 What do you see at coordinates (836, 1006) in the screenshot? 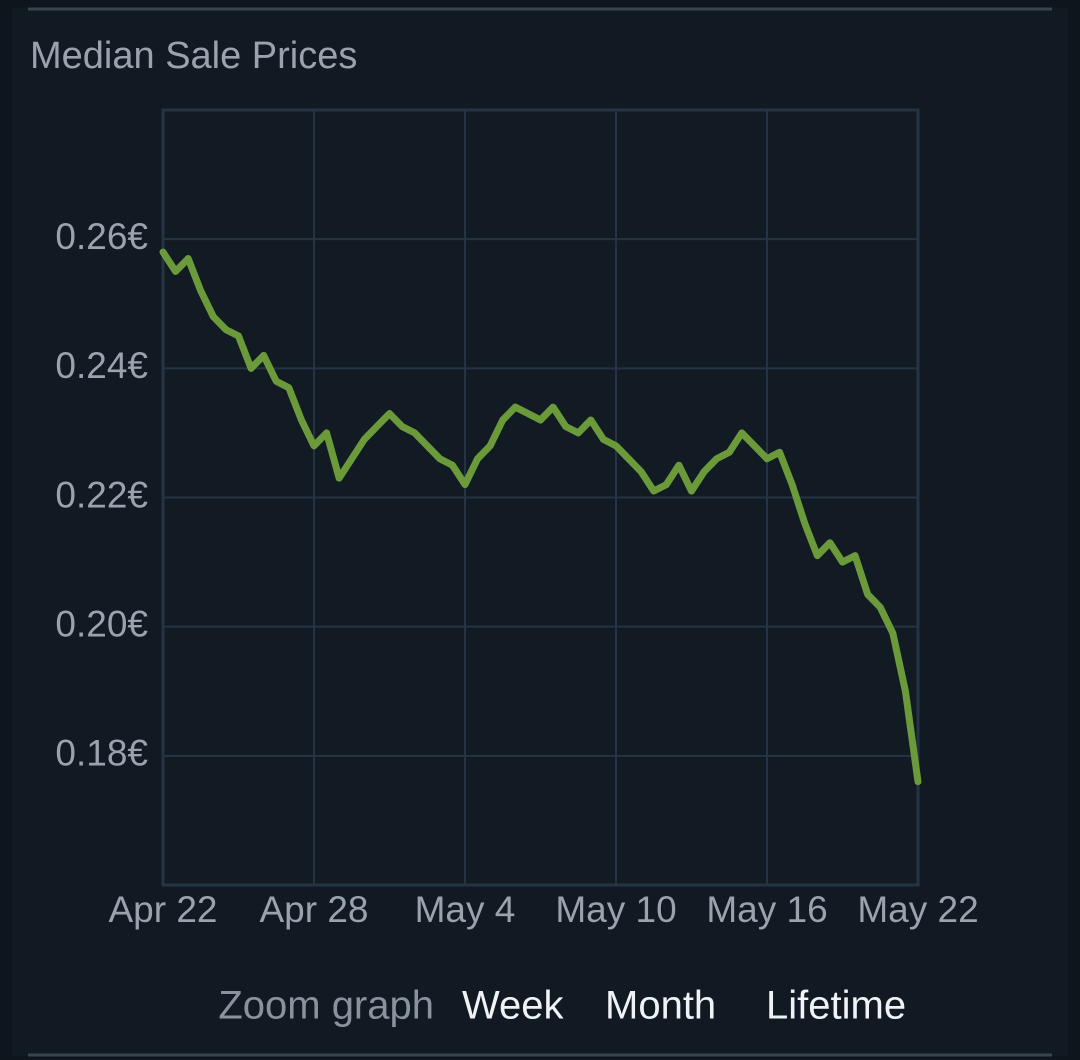
I see `zoom-button: Lifetime` at bounding box center [836, 1006].